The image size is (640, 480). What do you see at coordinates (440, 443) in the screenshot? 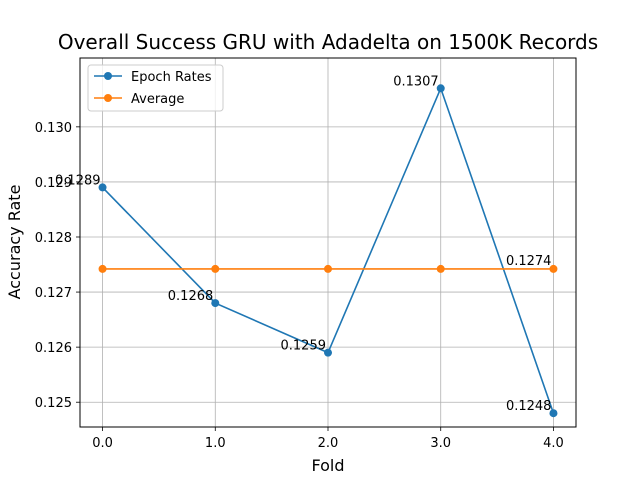
I see `x-tick-label: 3.0` at bounding box center [440, 443].